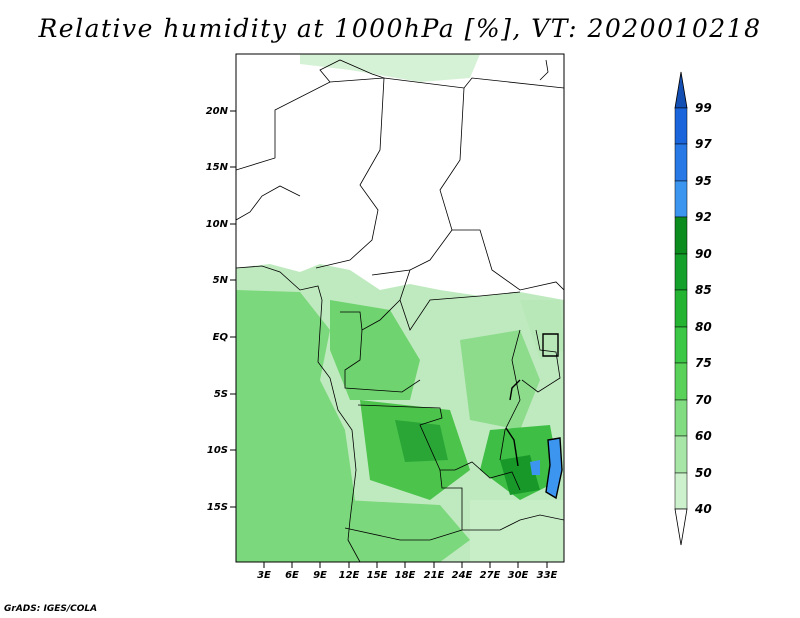  I want to click on colorbar-level-label: 40, so click(703, 509).